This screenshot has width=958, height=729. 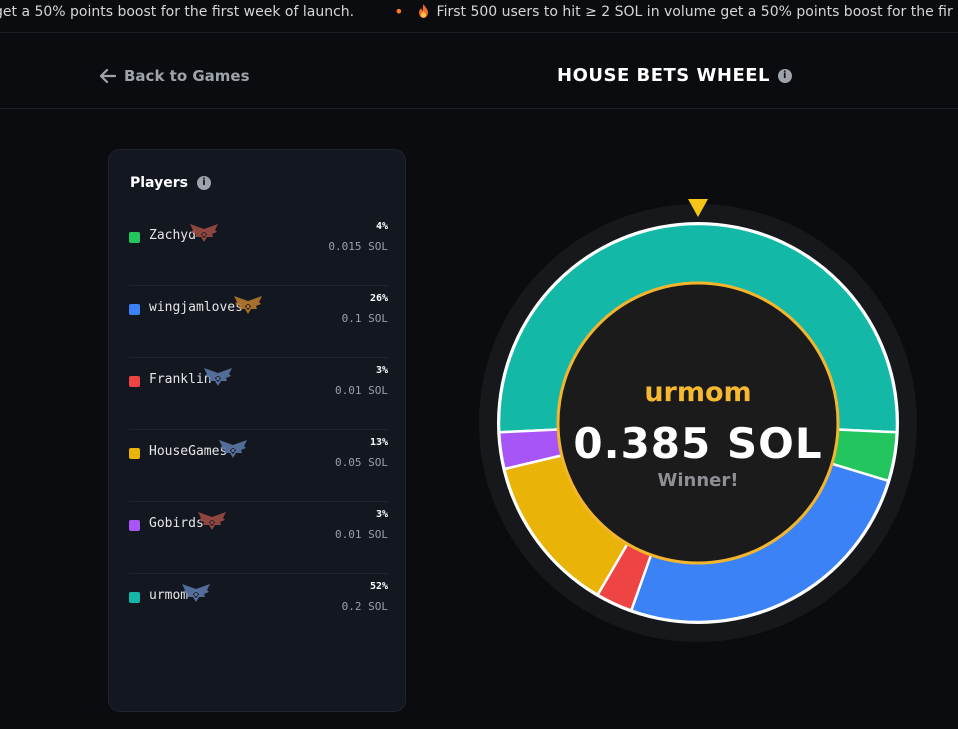 I want to click on back-to-games-link: Back to Games, so click(x=175, y=76).